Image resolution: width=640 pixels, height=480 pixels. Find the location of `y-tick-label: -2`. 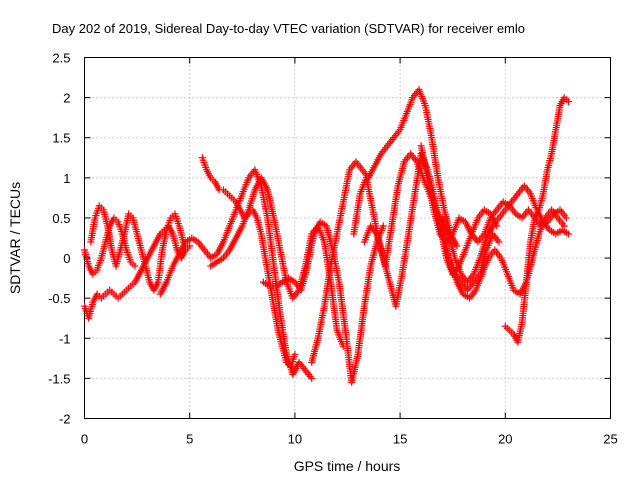

y-tick-label: -2 is located at coordinates (65, 419).